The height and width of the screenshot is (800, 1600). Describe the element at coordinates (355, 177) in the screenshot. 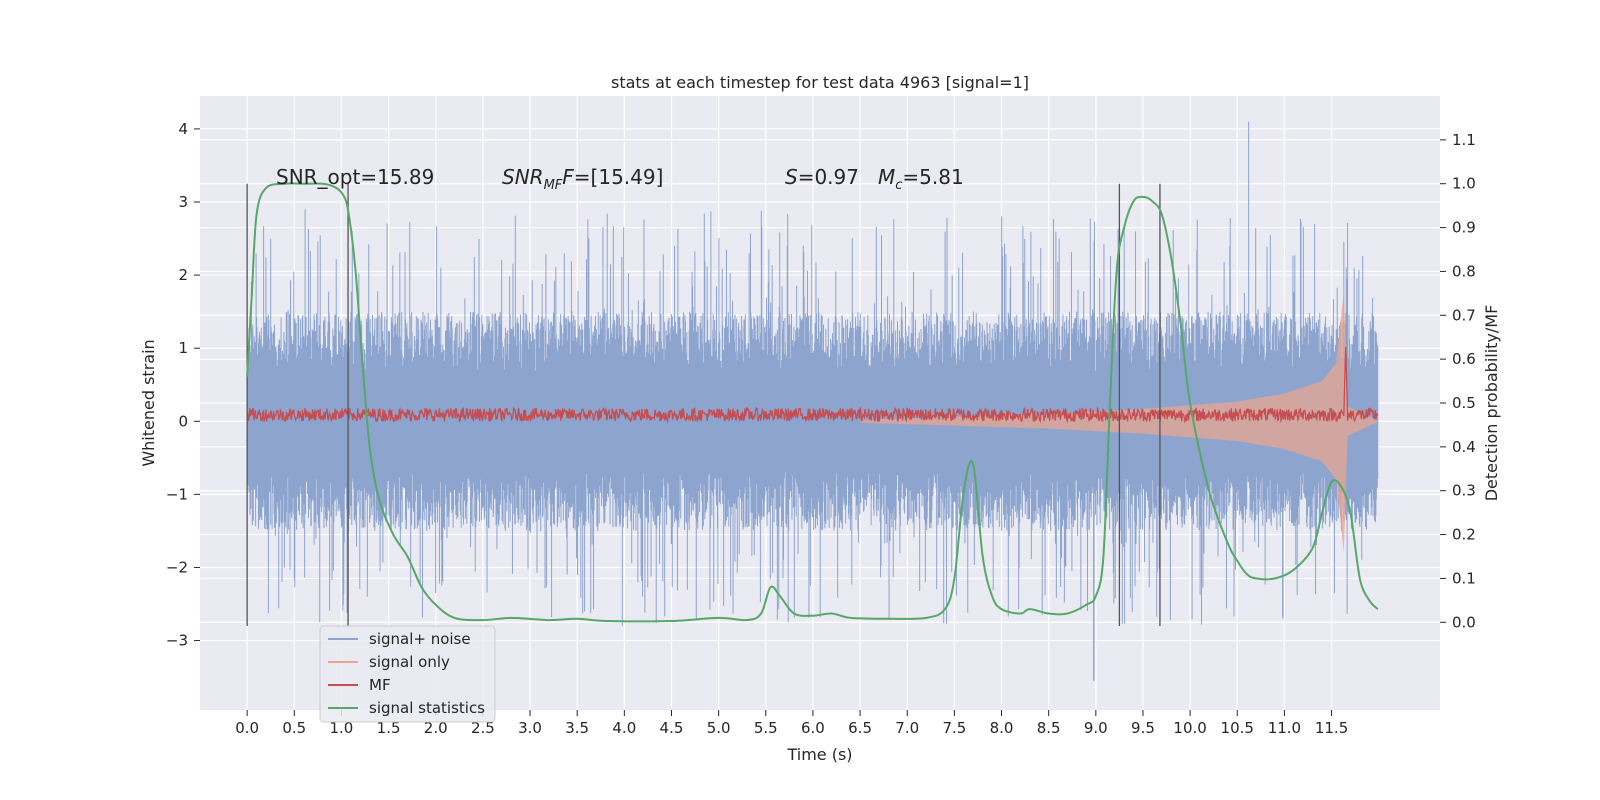

I see `annotation-snr-opt: SNR_opt=15.89` at that location.